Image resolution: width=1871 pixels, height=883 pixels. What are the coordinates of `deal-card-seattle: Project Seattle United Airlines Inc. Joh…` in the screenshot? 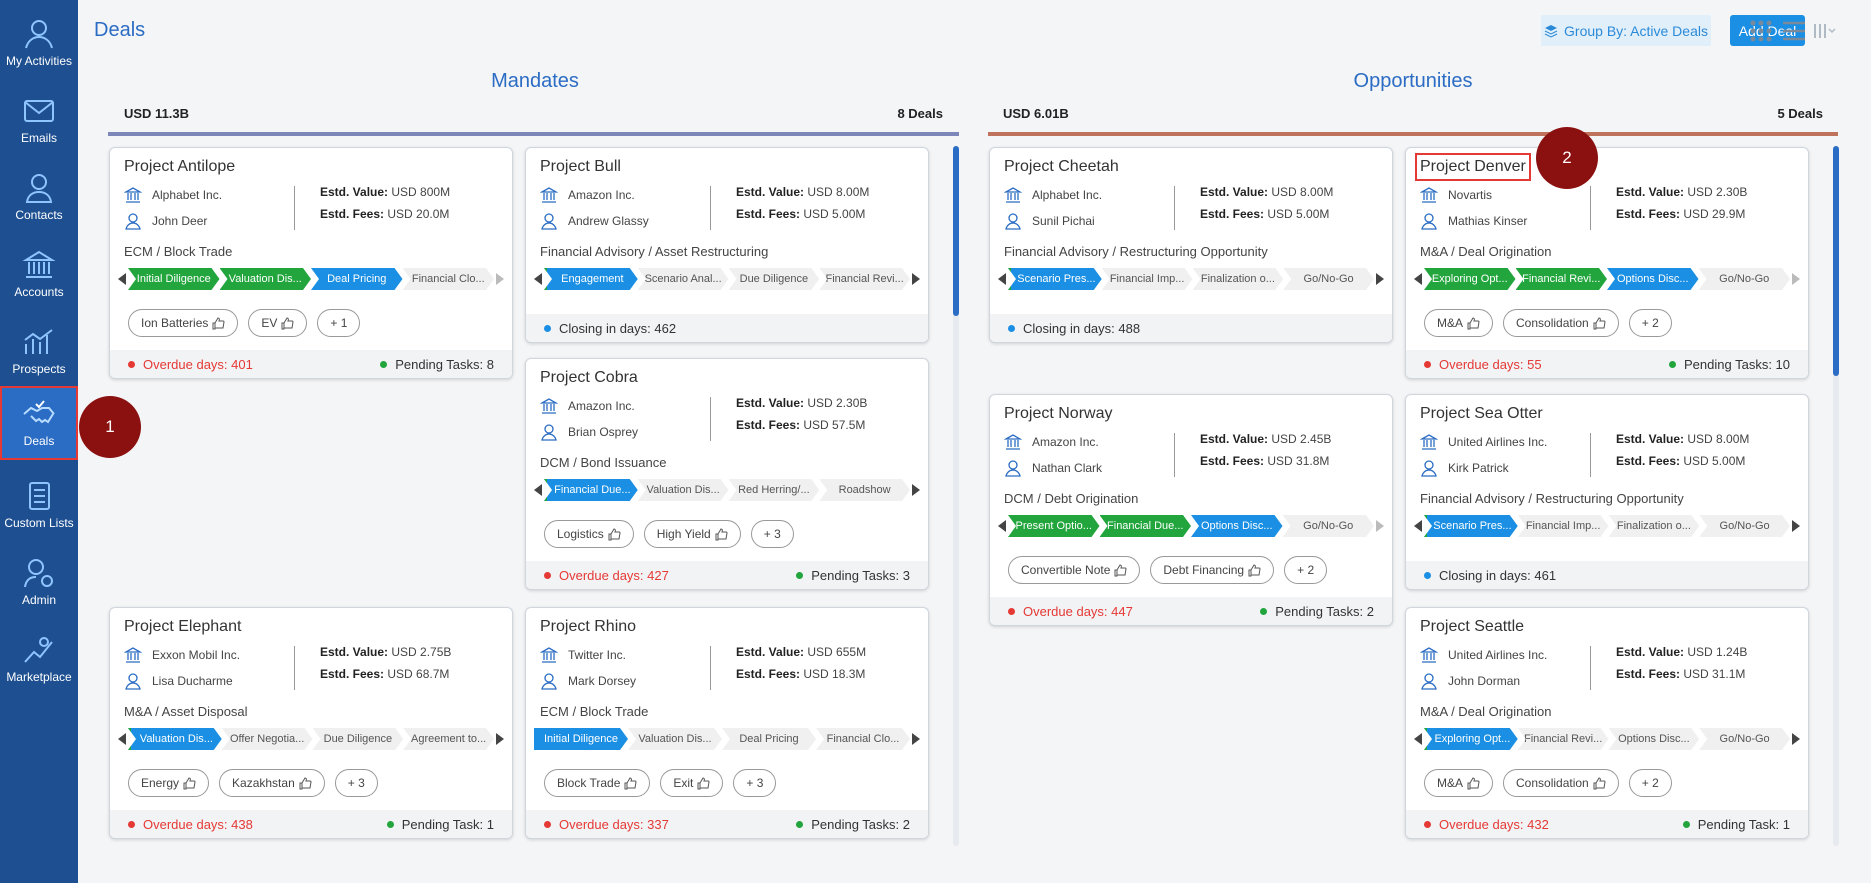 It's located at (1607, 723).